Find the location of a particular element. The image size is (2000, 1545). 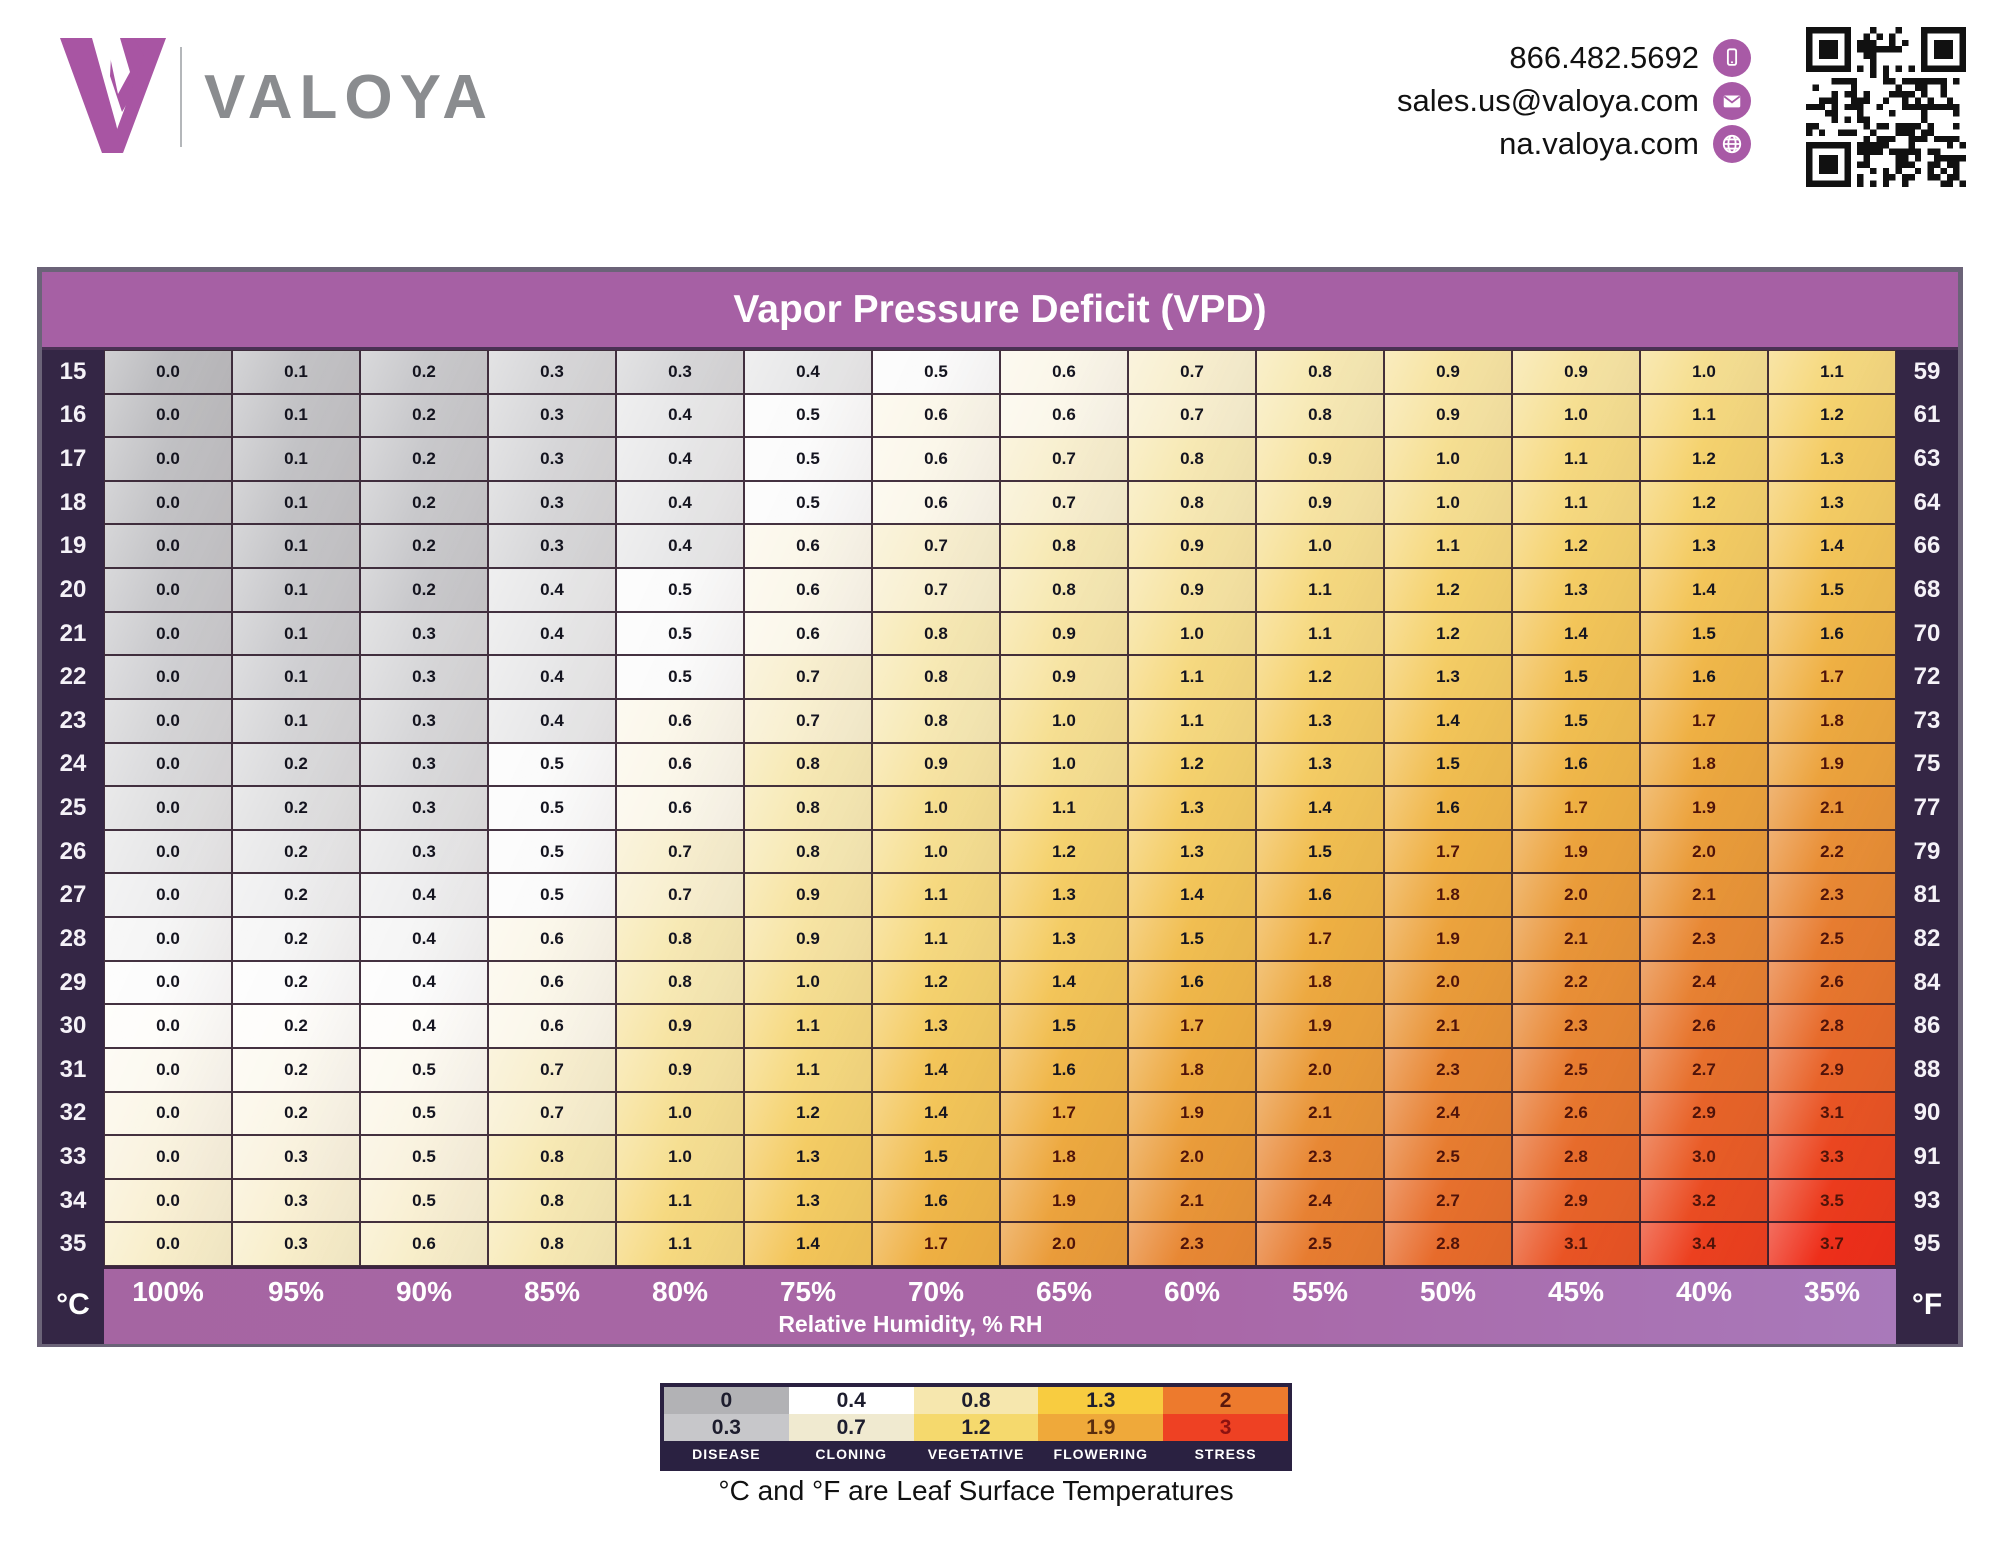

contact-phone-row: 866.482.5692 is located at coordinates (1574, 57).